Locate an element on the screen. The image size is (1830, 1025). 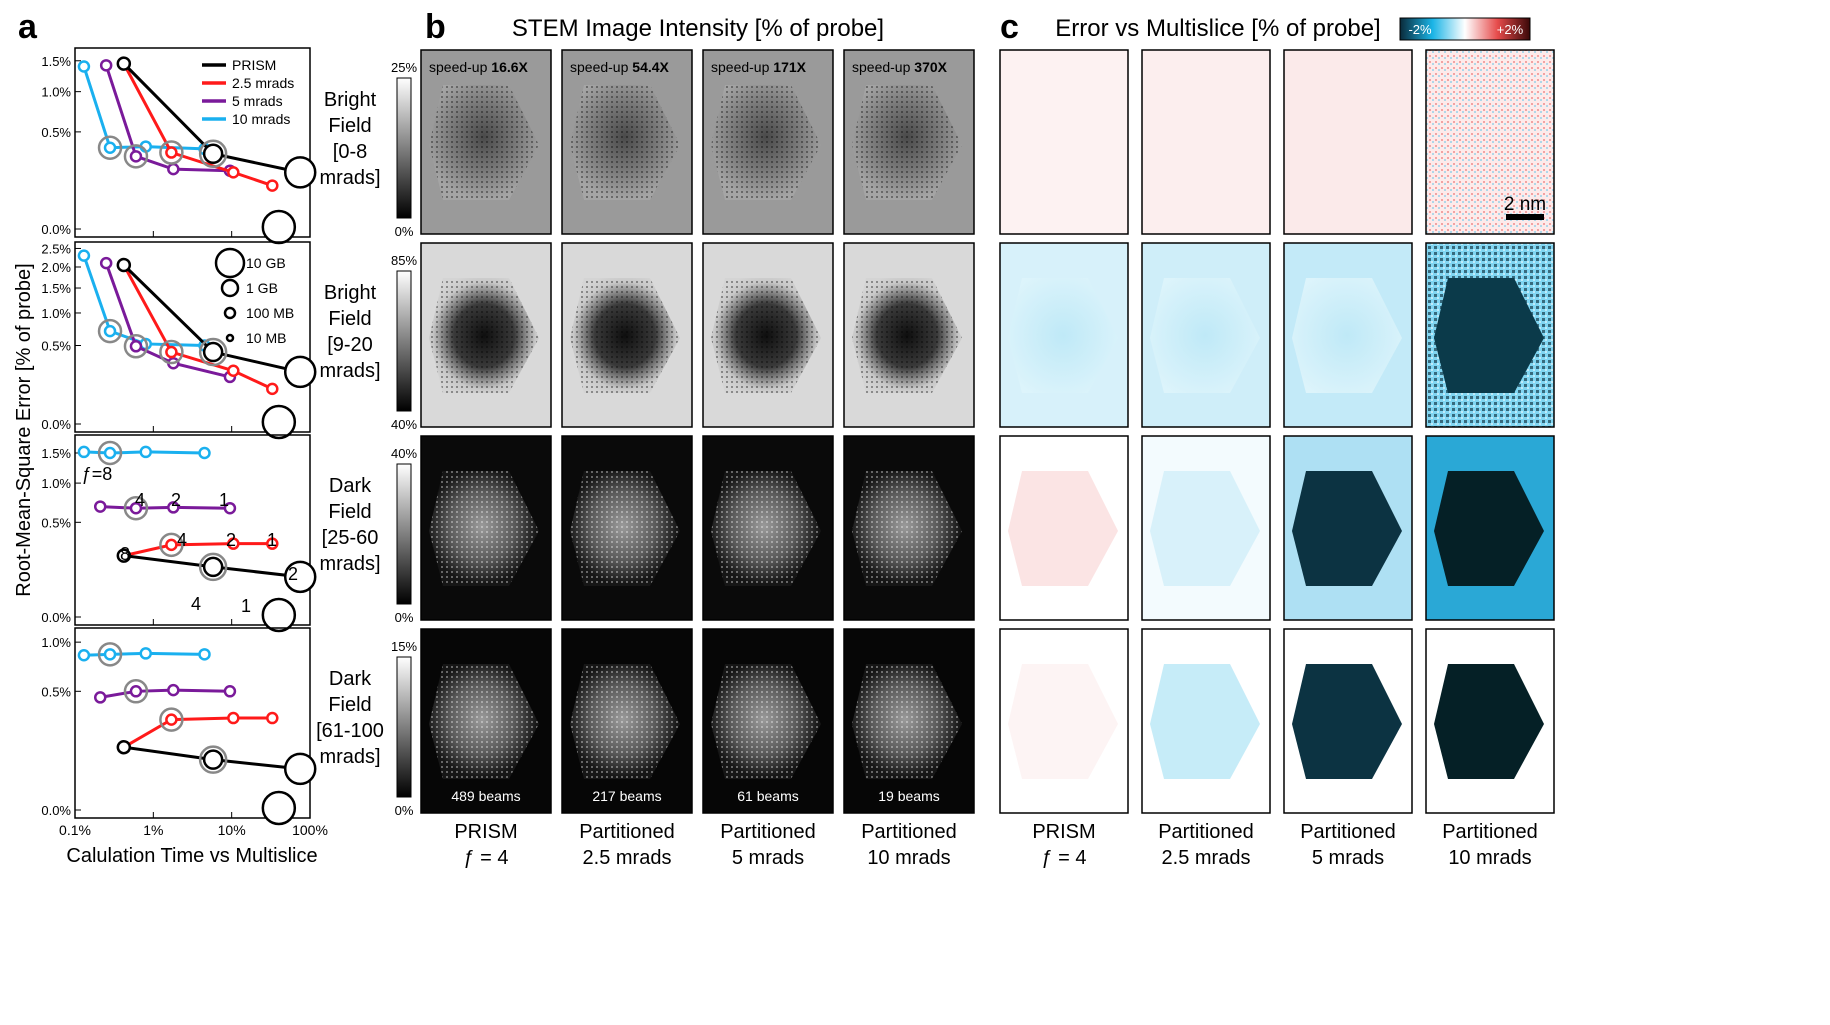
row-label-line: [61-100 is located at coordinates (350, 731).